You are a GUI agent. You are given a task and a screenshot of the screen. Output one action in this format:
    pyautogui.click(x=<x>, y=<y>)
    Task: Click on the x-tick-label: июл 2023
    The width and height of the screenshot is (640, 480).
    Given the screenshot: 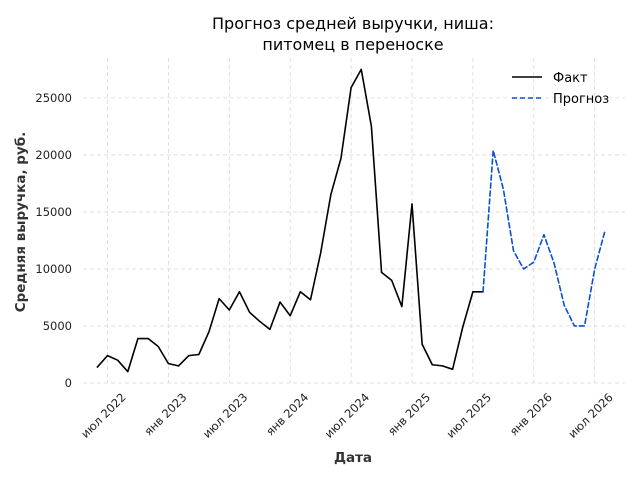 What is the action you would take?
    pyautogui.click(x=225, y=415)
    